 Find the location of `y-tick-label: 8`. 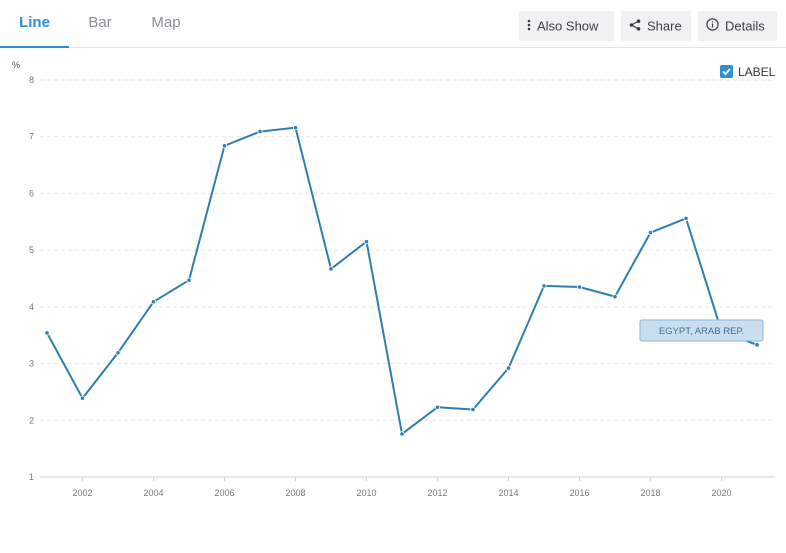

y-tick-label: 8 is located at coordinates (31, 80).